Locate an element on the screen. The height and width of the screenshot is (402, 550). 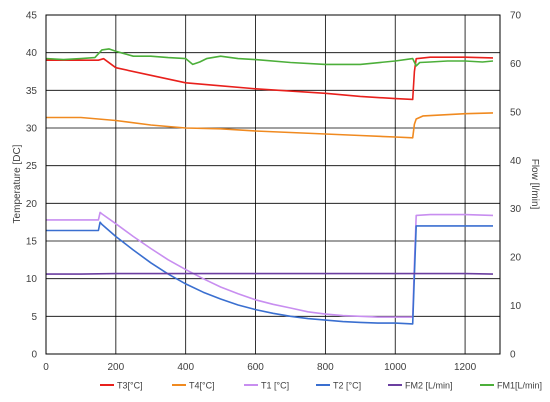
y-tick-label: 5 is located at coordinates (34, 317).